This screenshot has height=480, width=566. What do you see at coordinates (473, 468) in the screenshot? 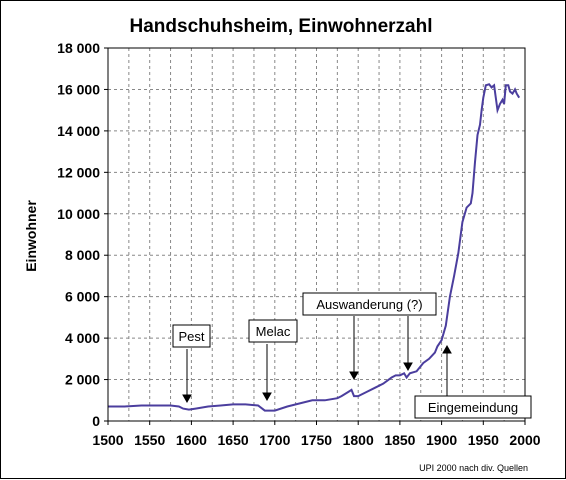
I see `source-credit: UPI 2000 nach div. Quellen` at bounding box center [473, 468].